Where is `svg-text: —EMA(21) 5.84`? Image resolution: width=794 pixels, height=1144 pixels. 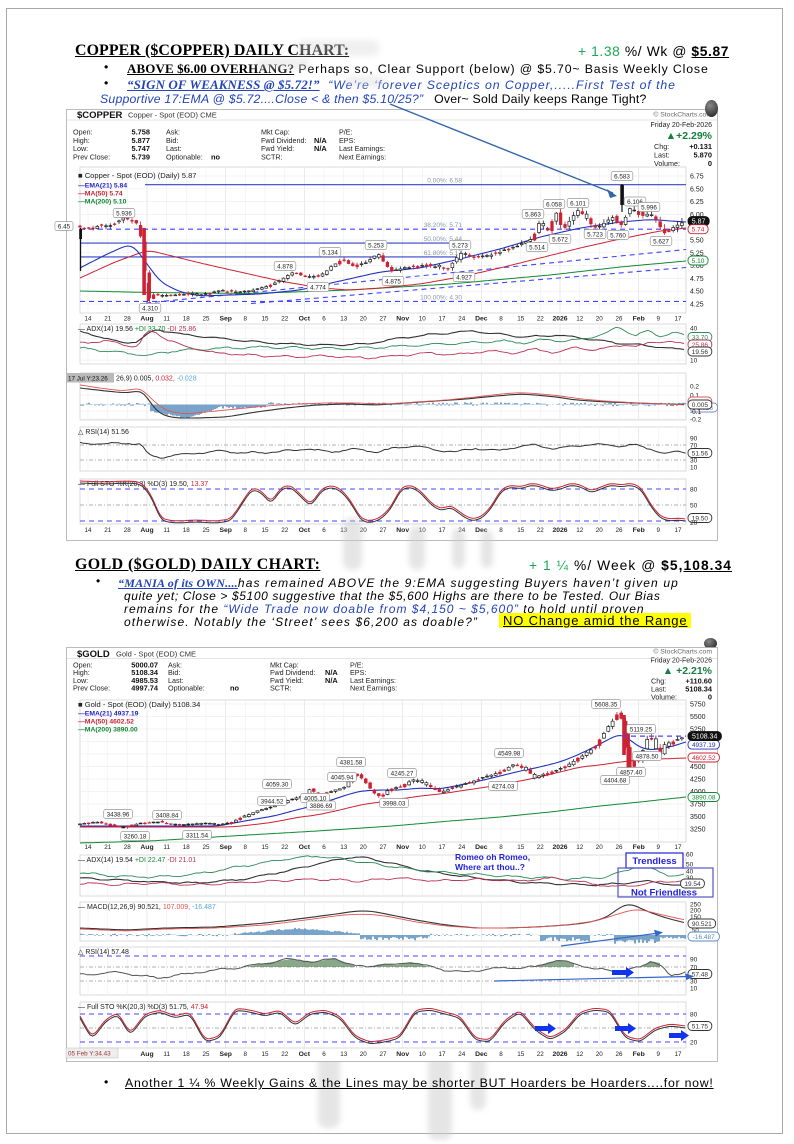 svg-text: —EMA(21) 5.84 is located at coordinates (102, 186).